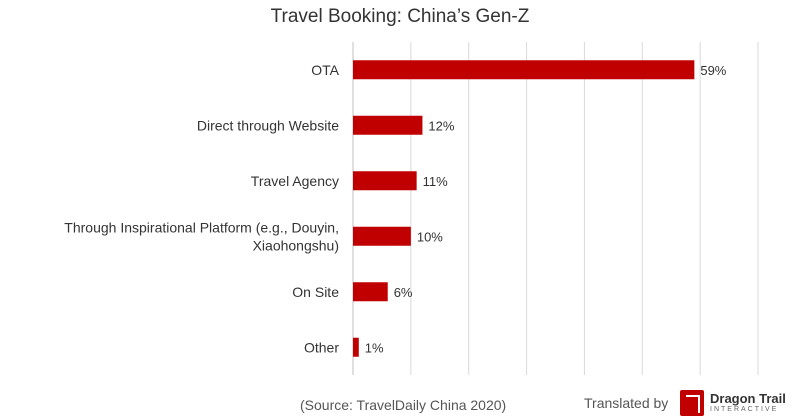 The image size is (800, 420). I want to click on value-label: 6%, so click(403, 292).